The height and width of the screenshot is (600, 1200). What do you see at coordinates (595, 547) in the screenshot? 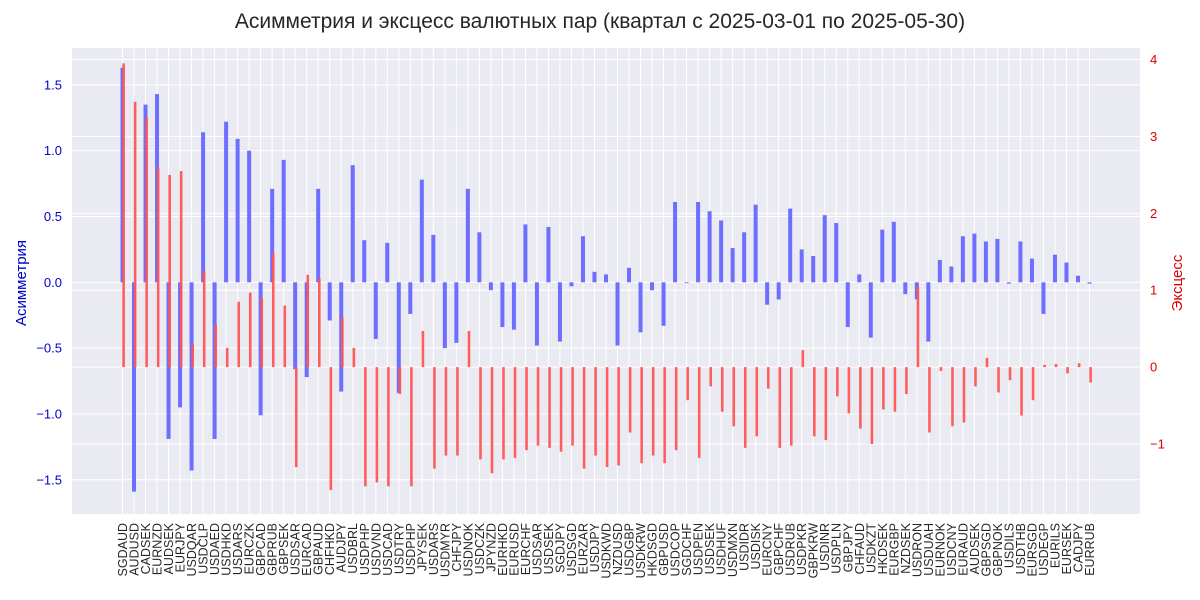
I see `x-tick-label: USDJPY` at bounding box center [595, 547].